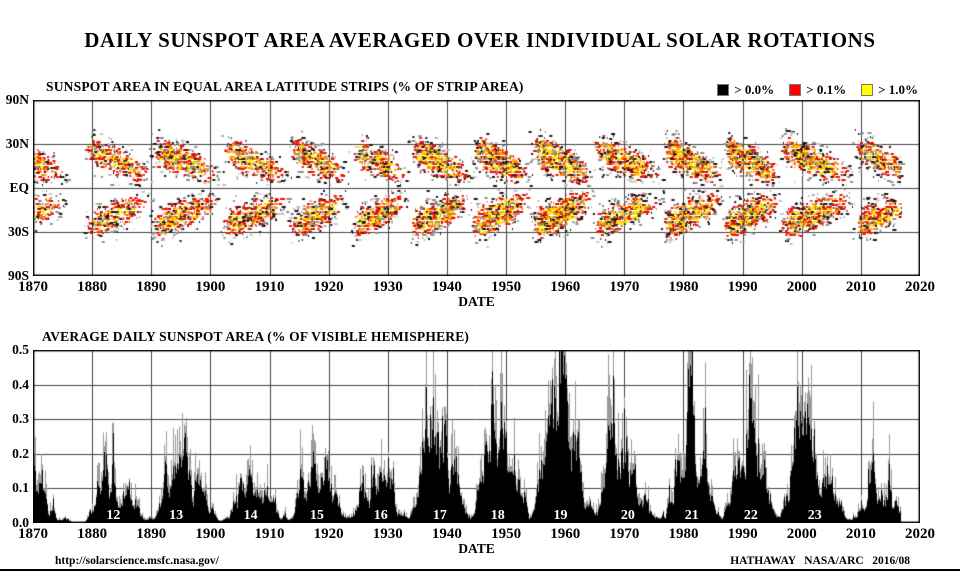 This screenshot has width=960, height=572. Describe the element at coordinates (826, 89) in the screenshot. I see `legend-label: > 0.1%` at that location.